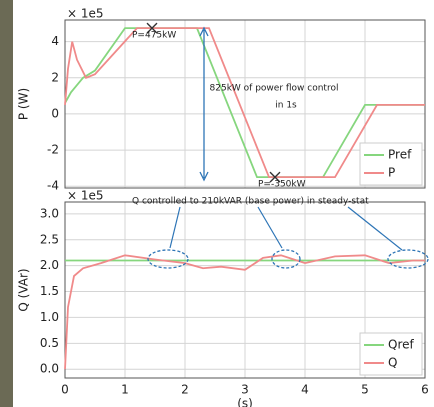 The height and width of the screenshot is (407, 434). Describe the element at coordinates (274, 89) in the screenshot. I see `annotation: 825kW of power flow control` at that location.